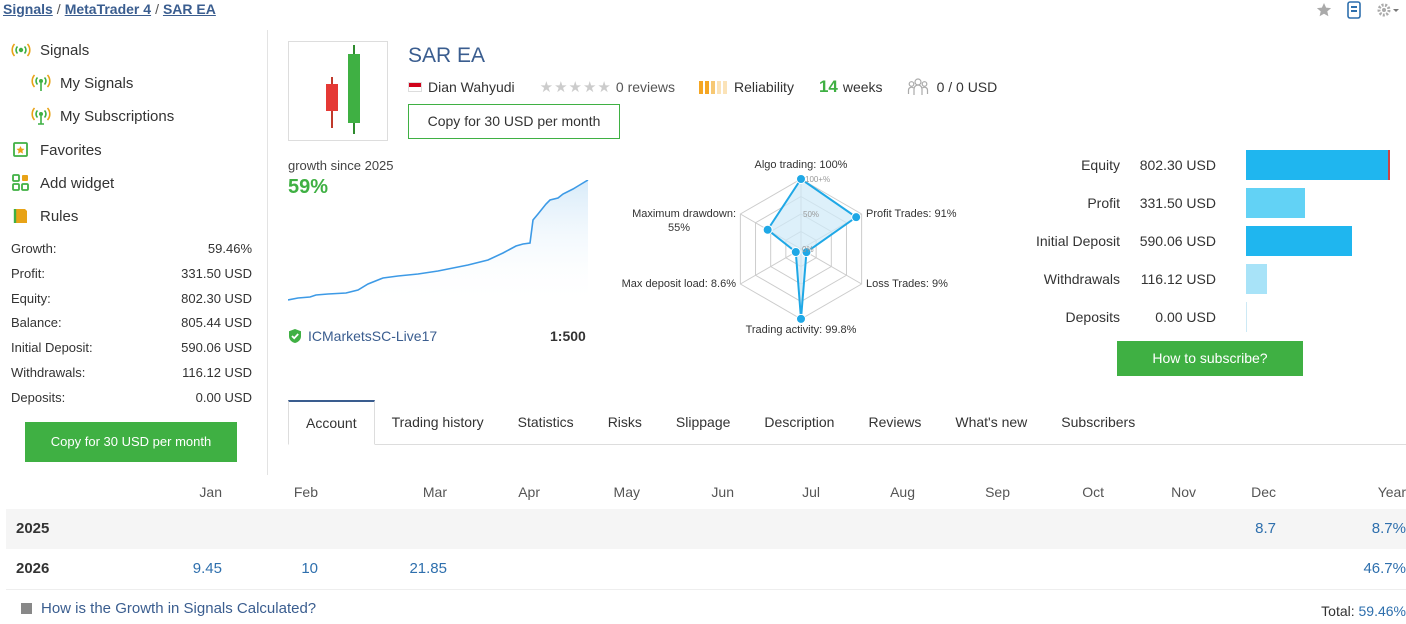 Image resolution: width=1406 pixels, height=624 pixels. I want to click on divider, so click(706, 589).